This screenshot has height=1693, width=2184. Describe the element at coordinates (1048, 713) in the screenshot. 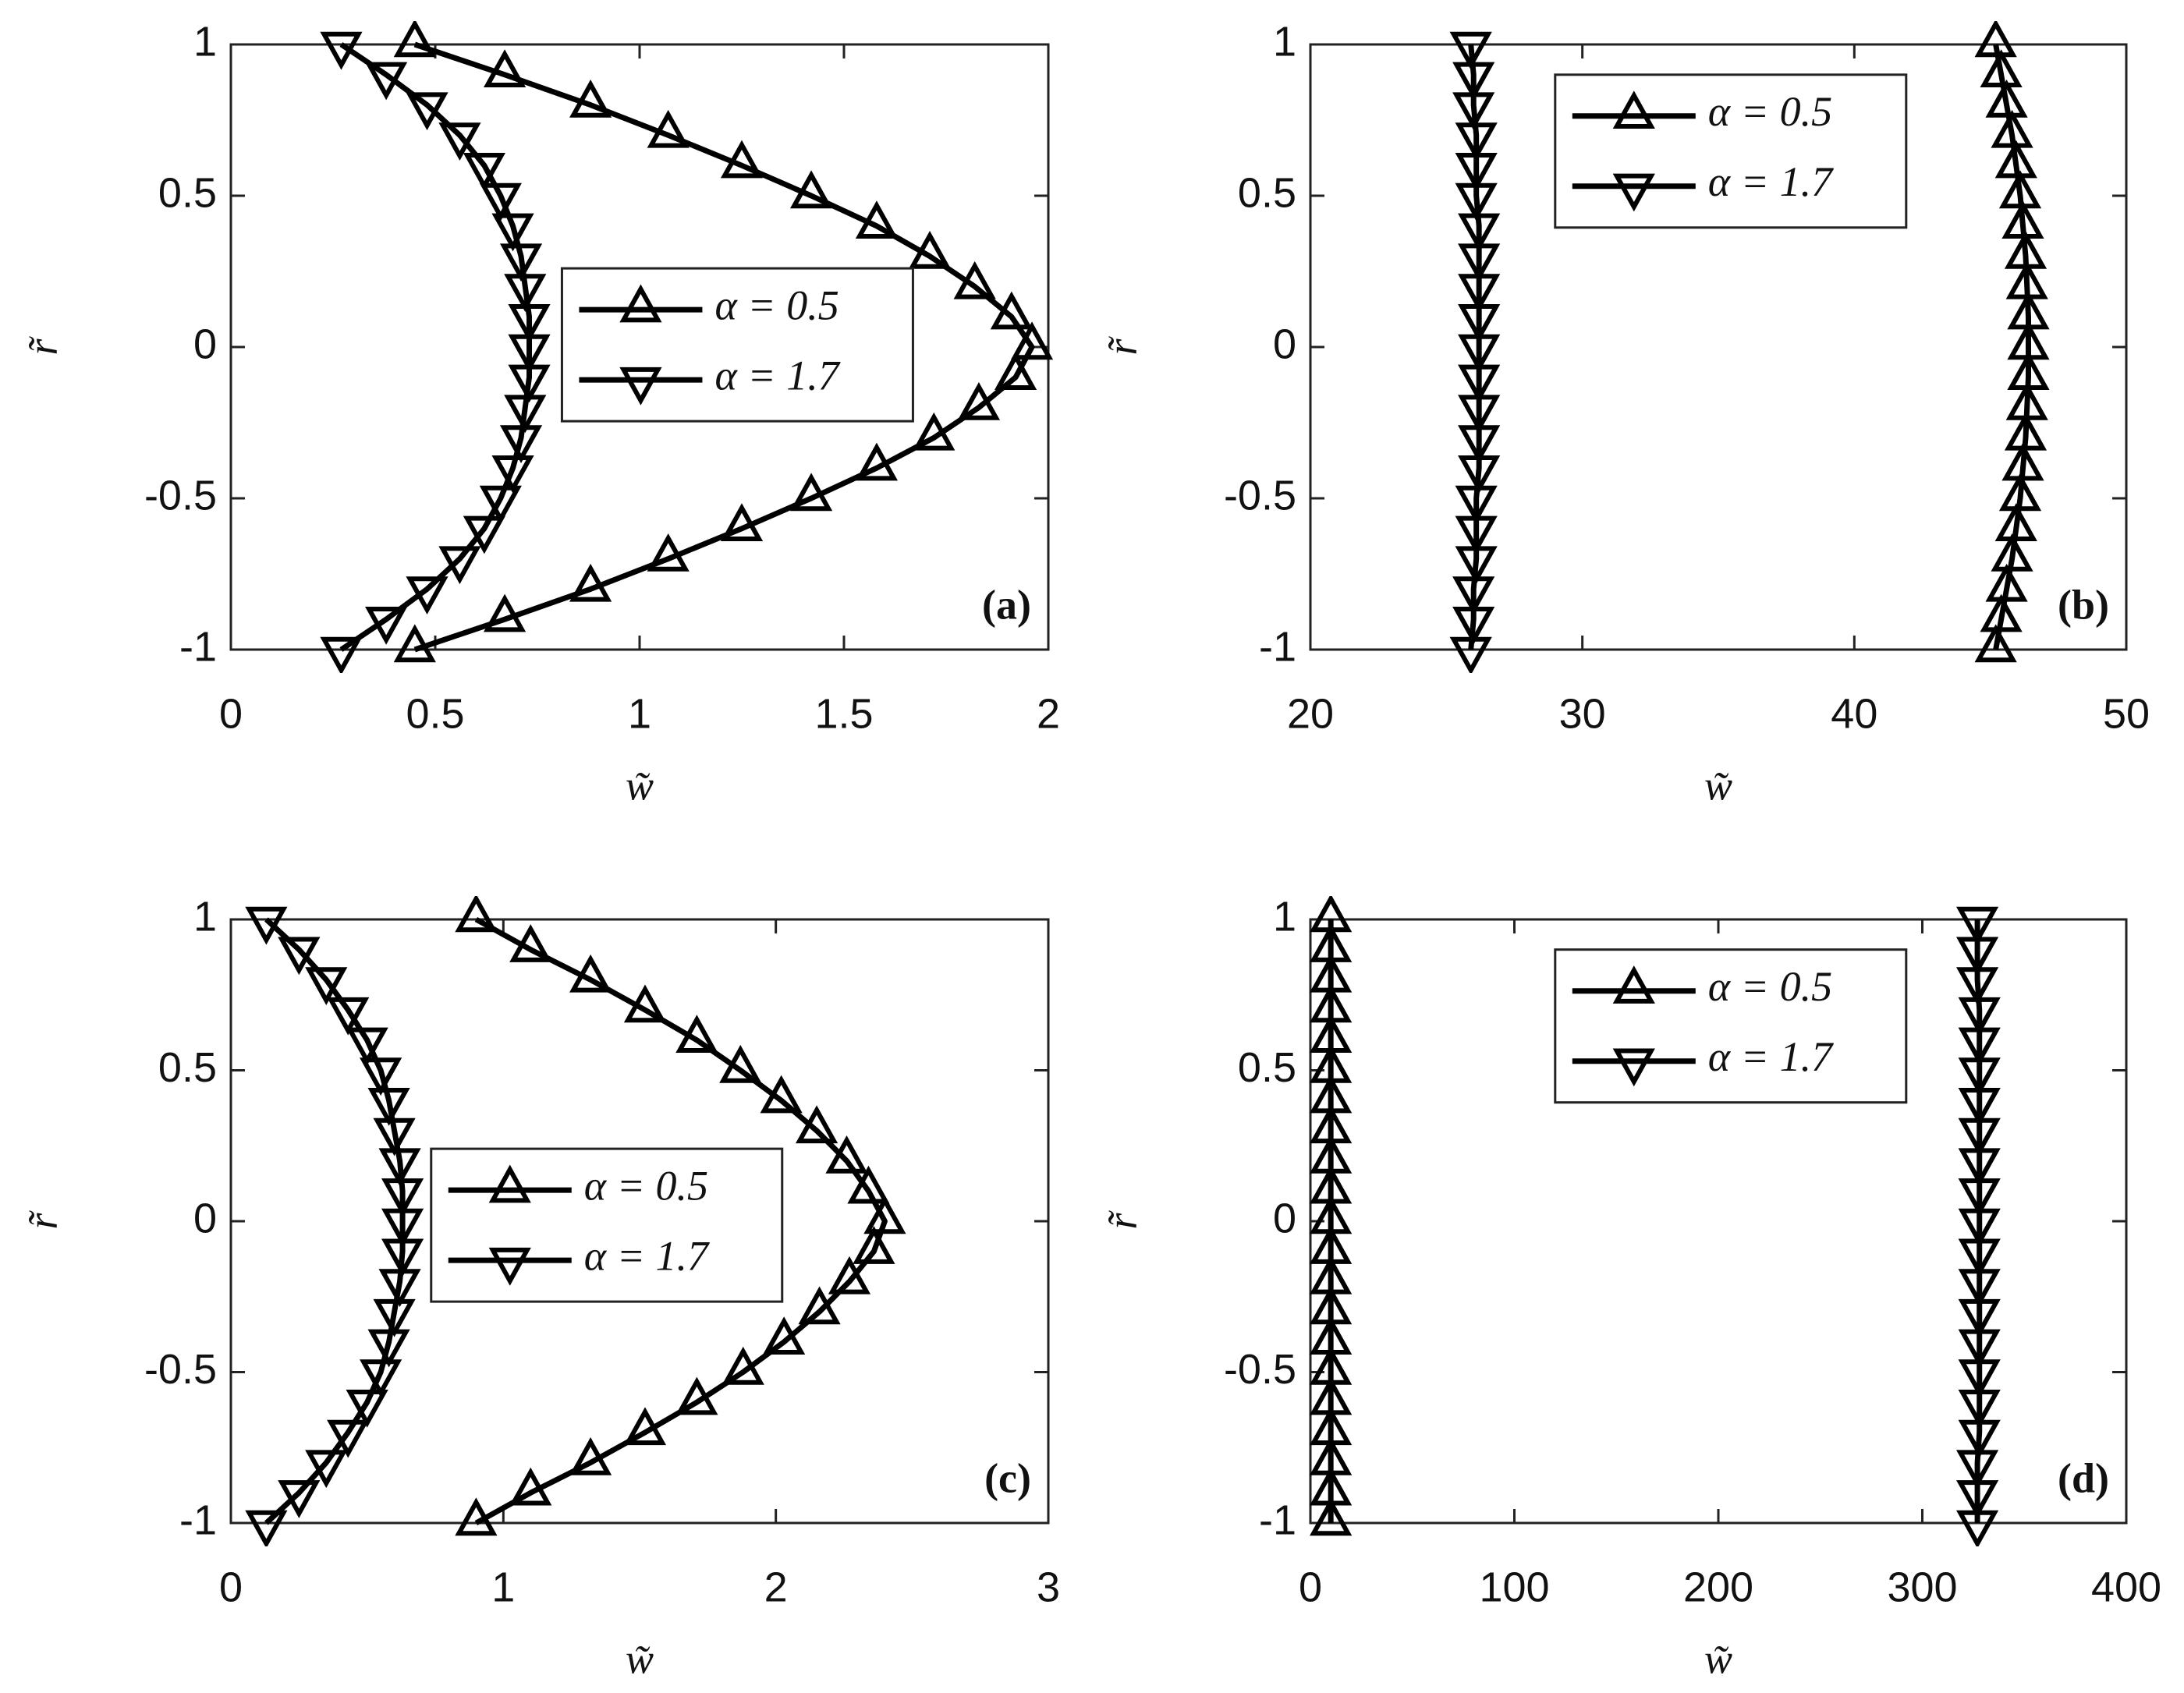

I see `x-tick-label: 2` at that location.